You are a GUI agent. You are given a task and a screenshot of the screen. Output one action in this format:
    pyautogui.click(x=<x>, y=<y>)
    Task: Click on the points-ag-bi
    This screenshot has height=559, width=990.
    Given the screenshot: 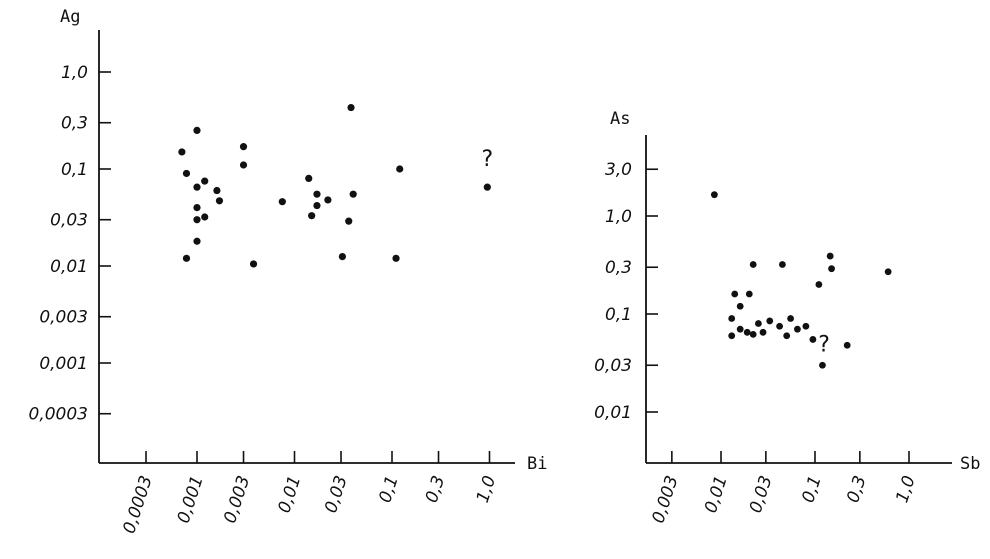 What is the action you would take?
    pyautogui.click(x=334, y=185)
    